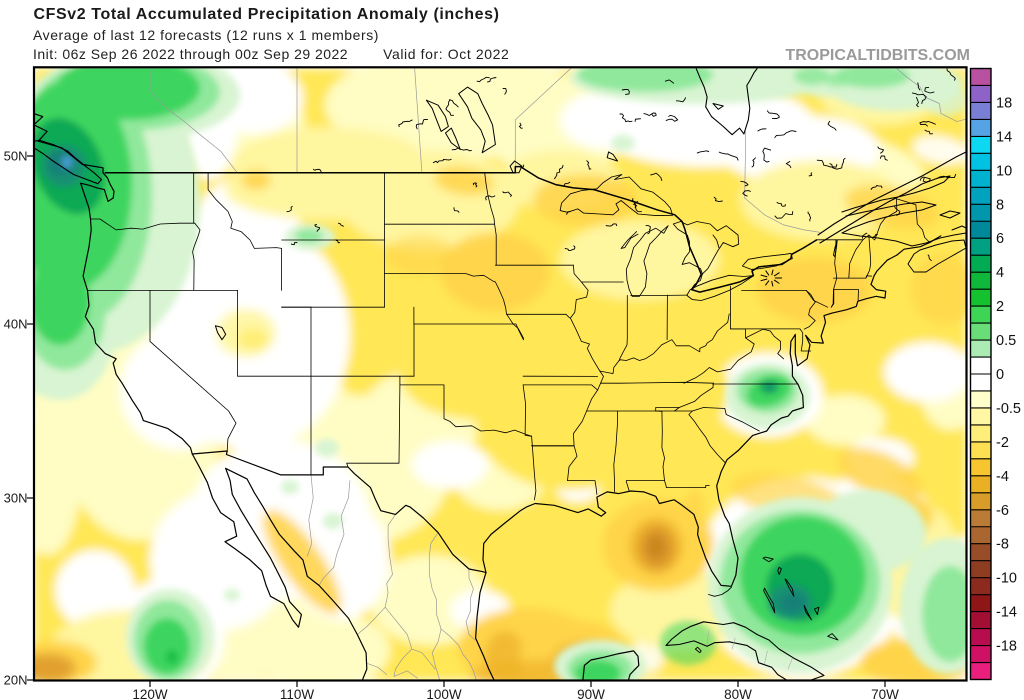 This screenshot has width=1024, height=700. What do you see at coordinates (1002, 545) in the screenshot?
I see `svg-text: -8` at bounding box center [1002, 545].